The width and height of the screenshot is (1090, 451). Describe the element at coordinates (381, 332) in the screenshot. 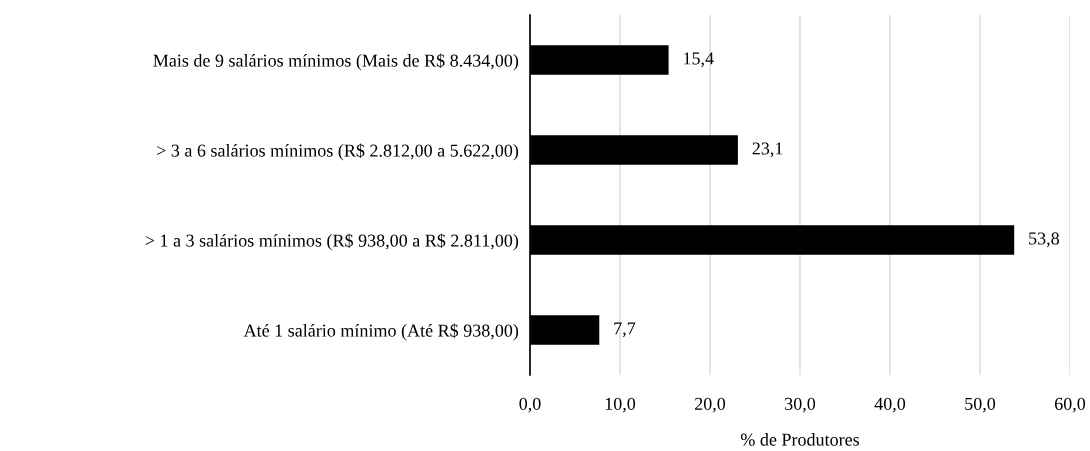

I see `y-tick-label: Até 1 salário mínimo (Até R$ 938,00)` at that location.